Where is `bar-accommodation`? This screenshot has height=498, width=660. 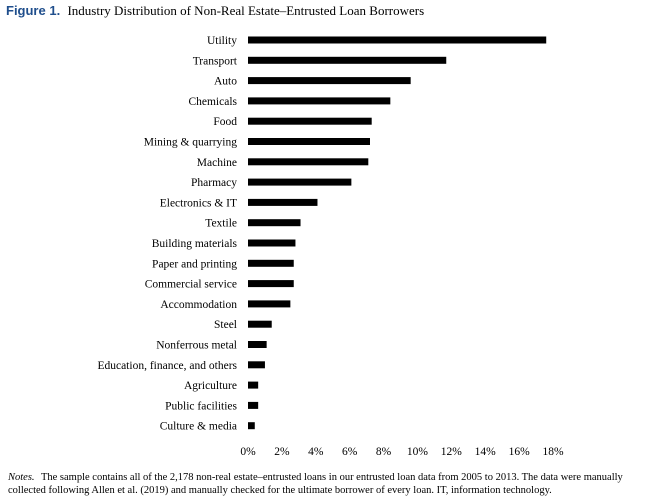 bar-accommodation is located at coordinates (269, 304).